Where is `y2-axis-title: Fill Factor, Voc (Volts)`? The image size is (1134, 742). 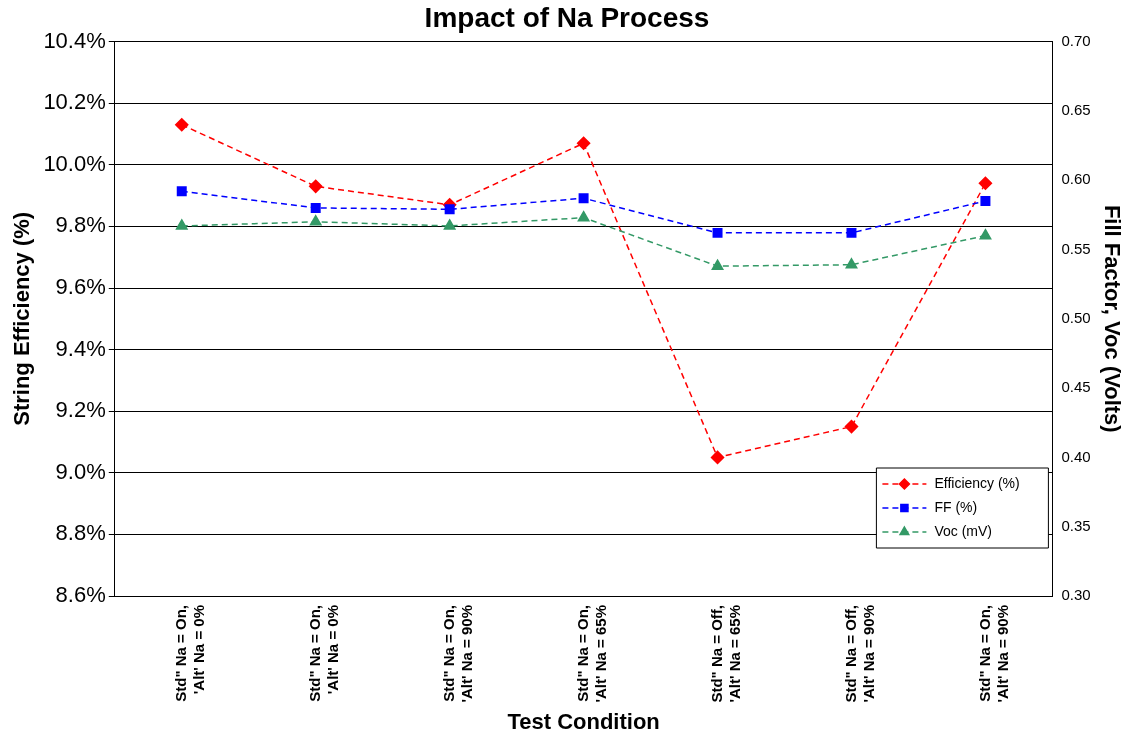
y2-axis-title: Fill Factor, Voc (Volts) is located at coordinates (1112, 318).